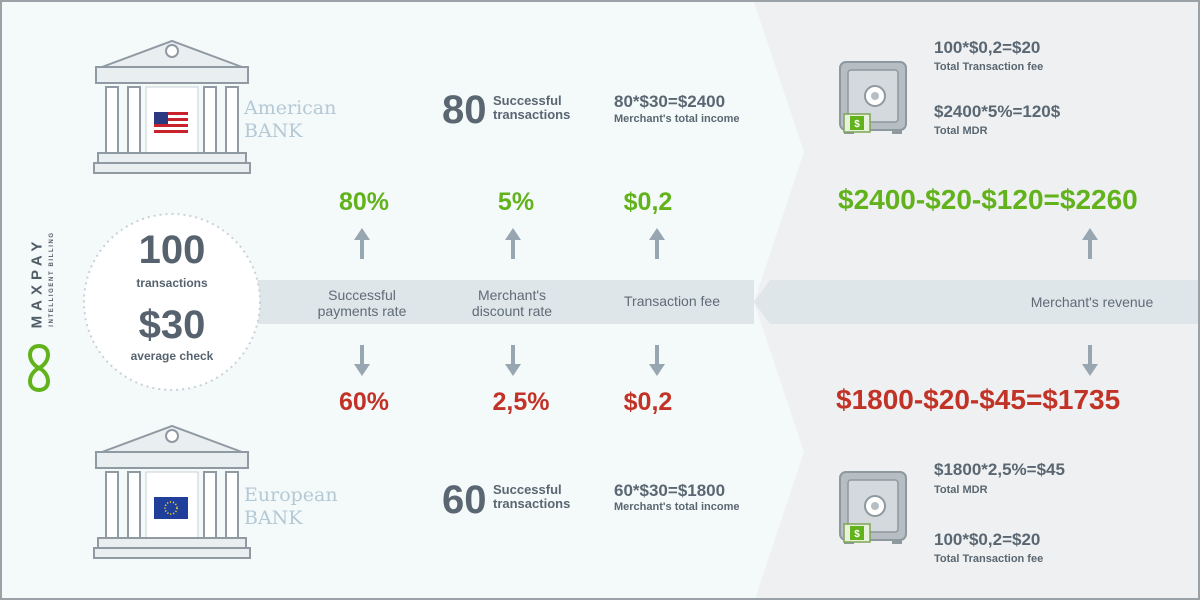  What do you see at coordinates (172, 302) in the screenshot?
I see `center-circle` at bounding box center [172, 302].